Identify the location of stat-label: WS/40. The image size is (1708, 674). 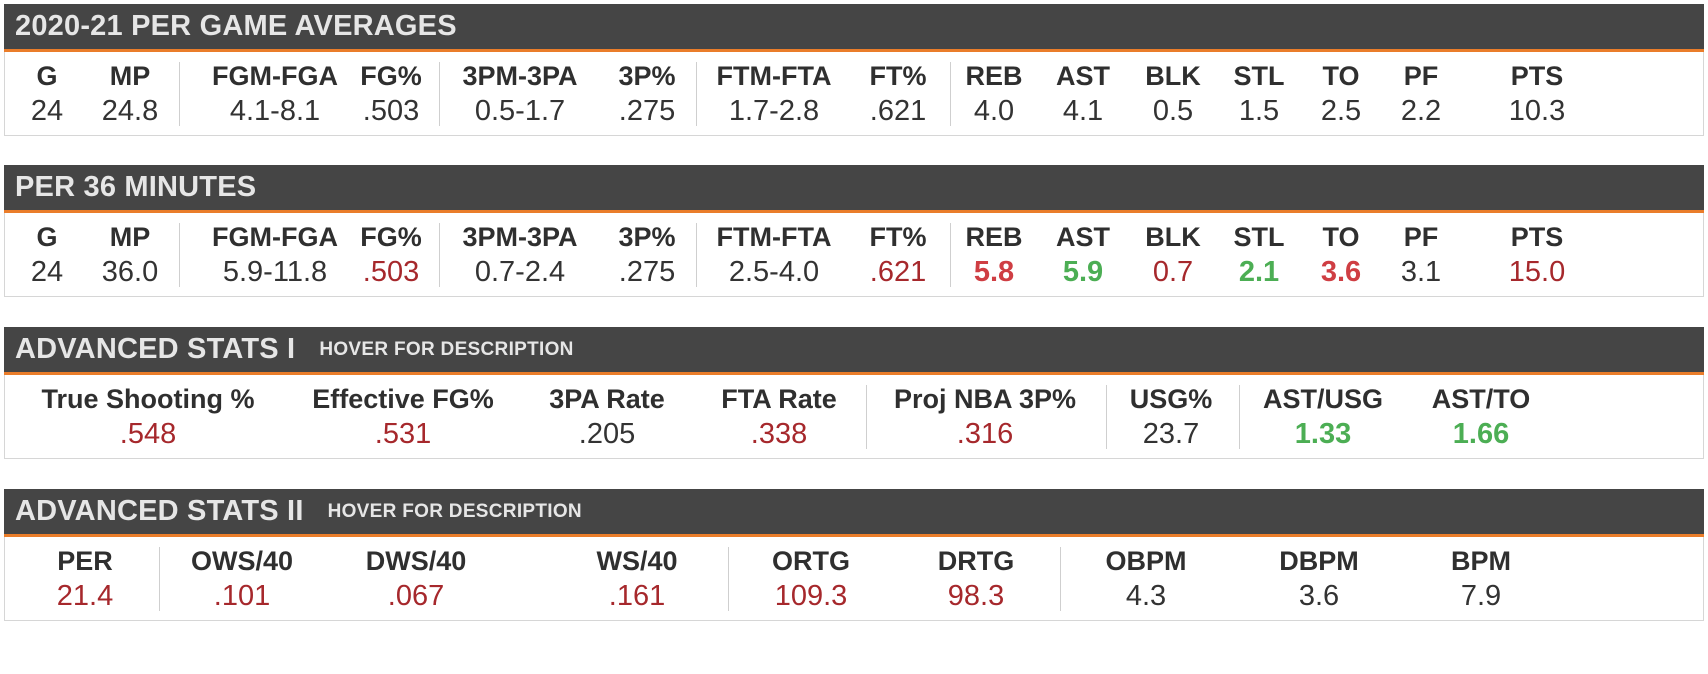
(637, 561).